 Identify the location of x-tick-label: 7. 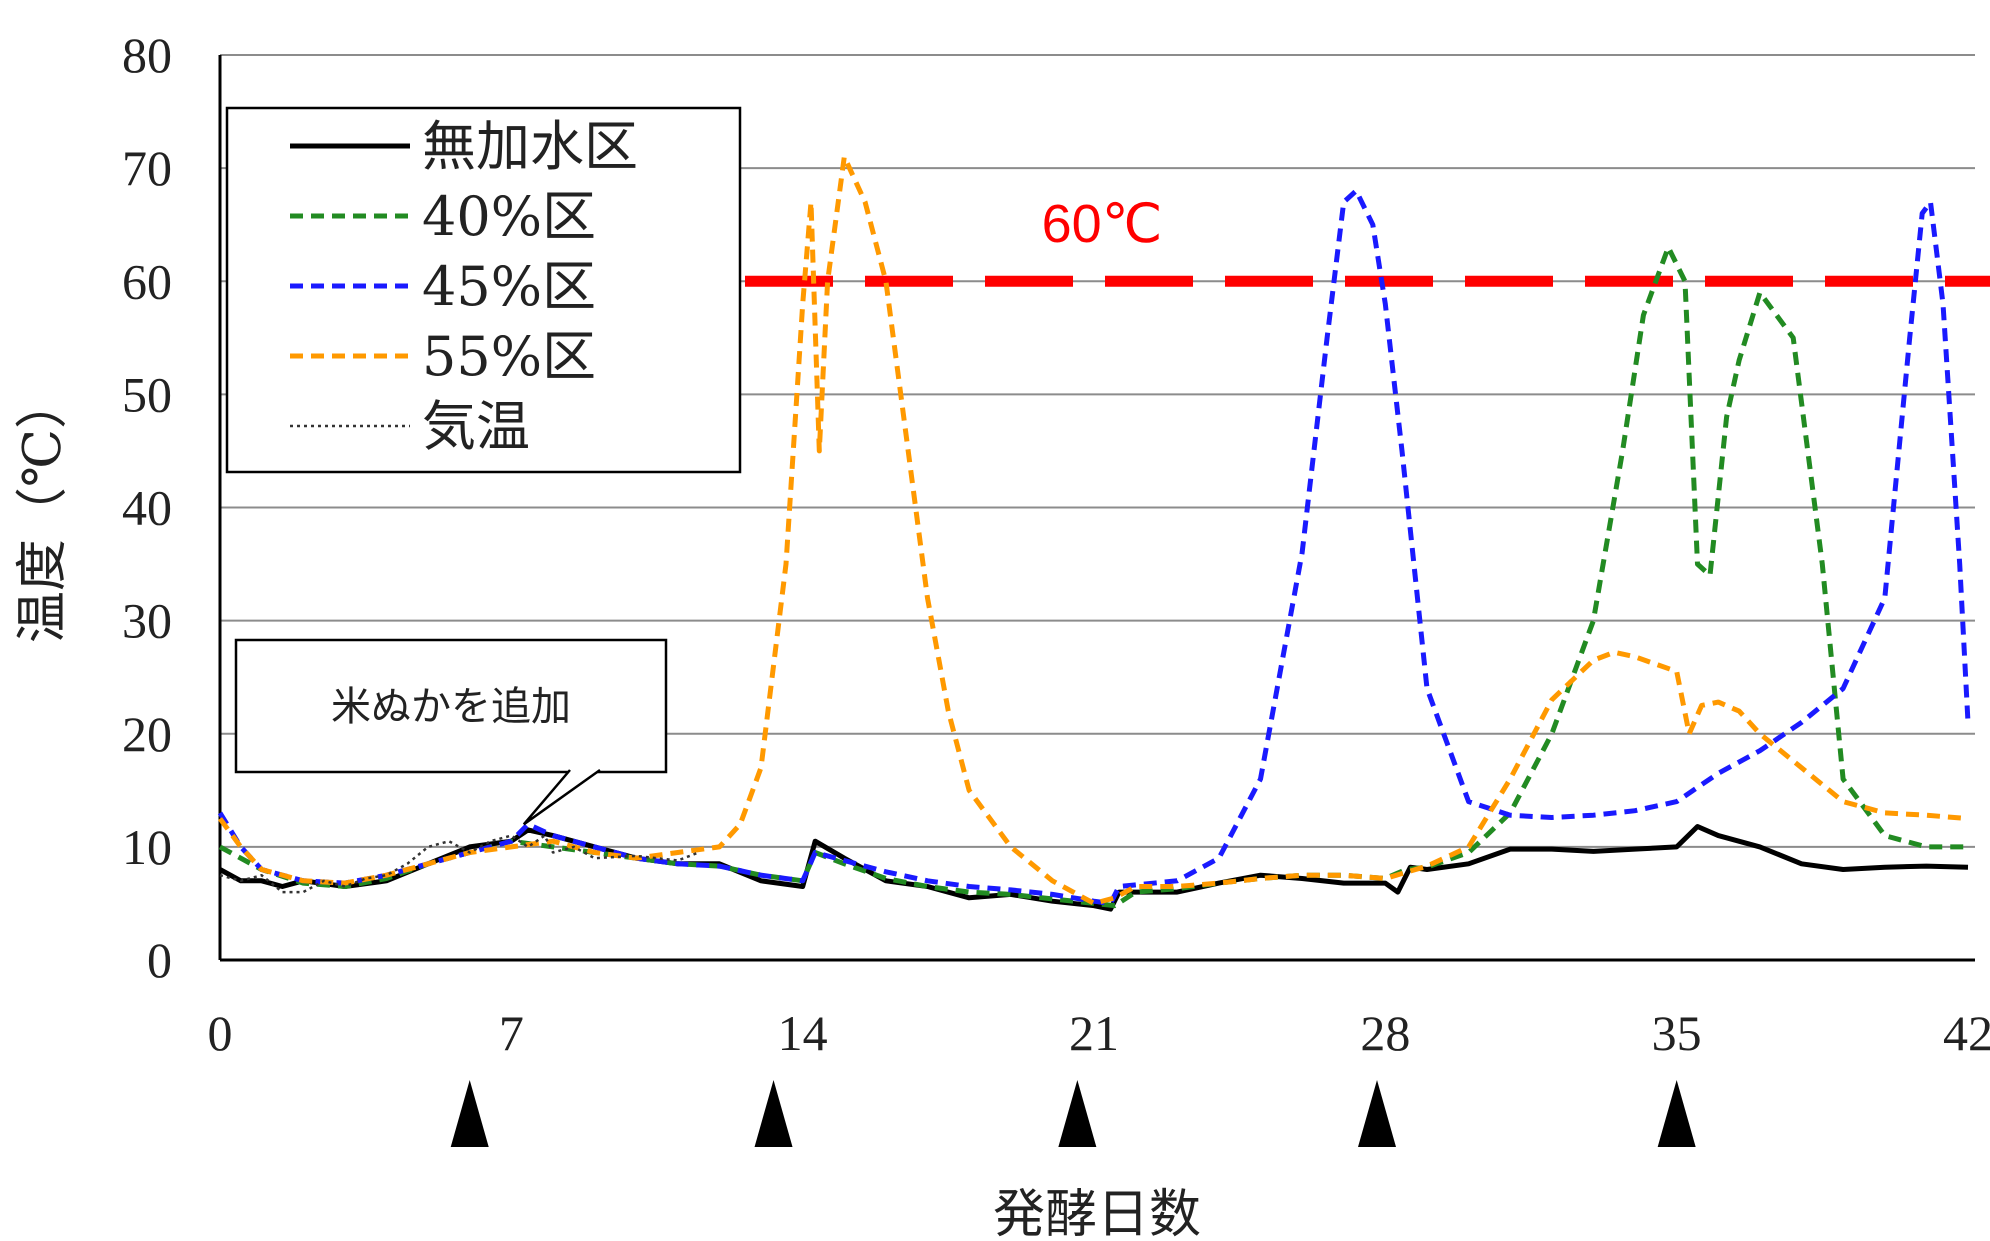
(511, 1033).